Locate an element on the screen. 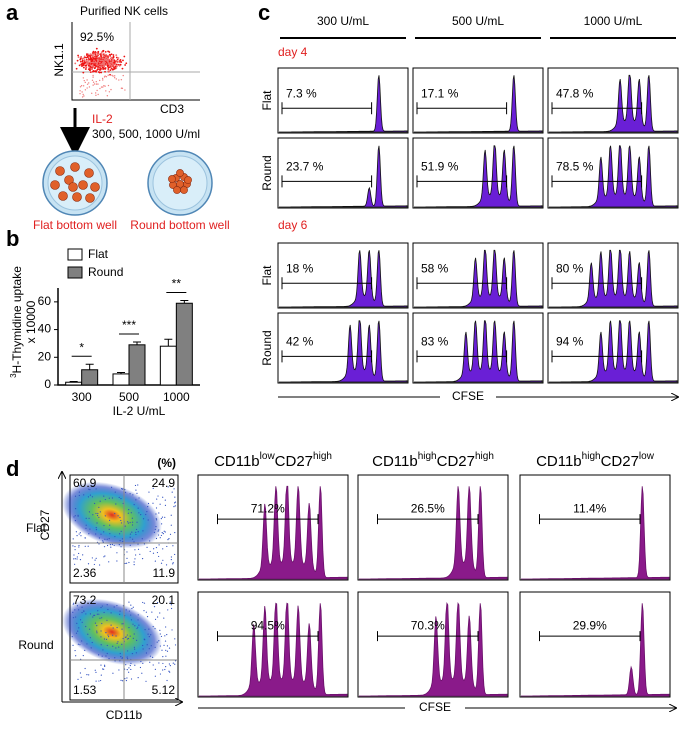 This screenshot has width=685, height=734. gate-percent: 58 % is located at coordinates (435, 268).